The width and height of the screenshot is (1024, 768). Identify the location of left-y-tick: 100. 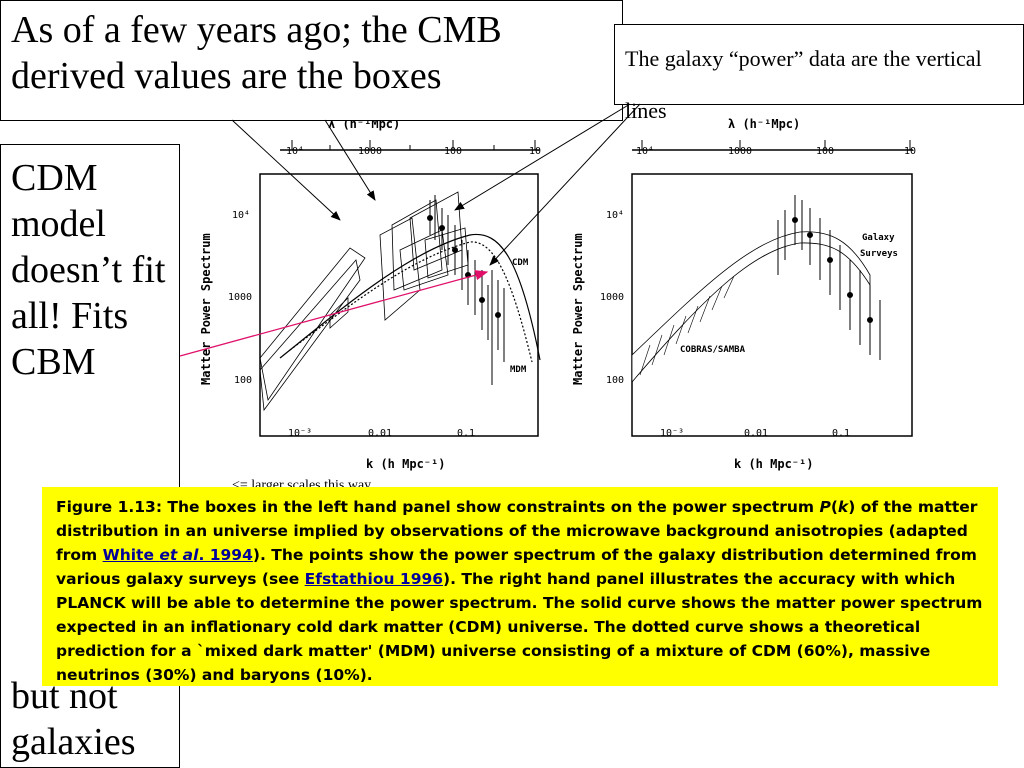
(243, 380).